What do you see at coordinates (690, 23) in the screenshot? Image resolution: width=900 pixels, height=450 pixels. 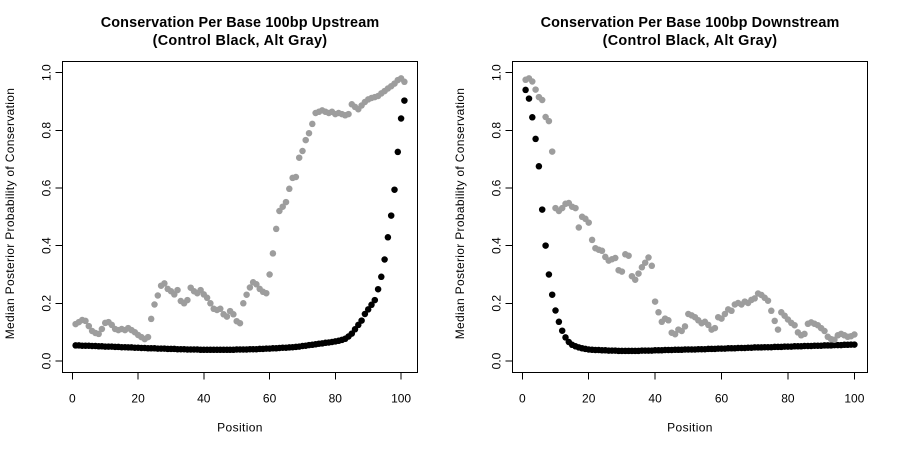 I see `svg-text:Conservation Per Base 100bp Do: Conservation Per Base 100bp Downstream` at bounding box center [690, 23].